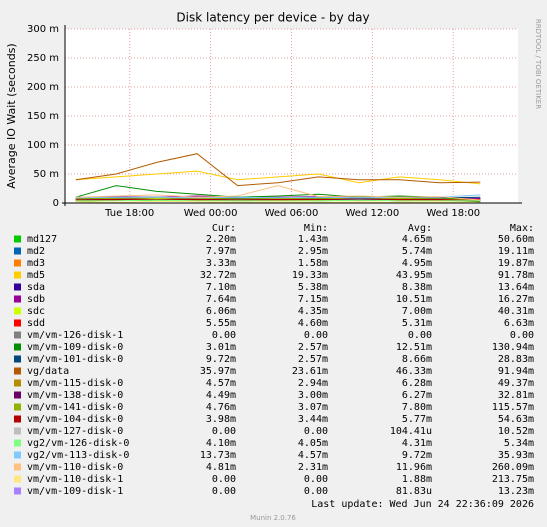 This screenshot has width=547, height=527. What do you see at coordinates (516, 371) in the screenshot?
I see `legend-stat: 91.94m` at bounding box center [516, 371].